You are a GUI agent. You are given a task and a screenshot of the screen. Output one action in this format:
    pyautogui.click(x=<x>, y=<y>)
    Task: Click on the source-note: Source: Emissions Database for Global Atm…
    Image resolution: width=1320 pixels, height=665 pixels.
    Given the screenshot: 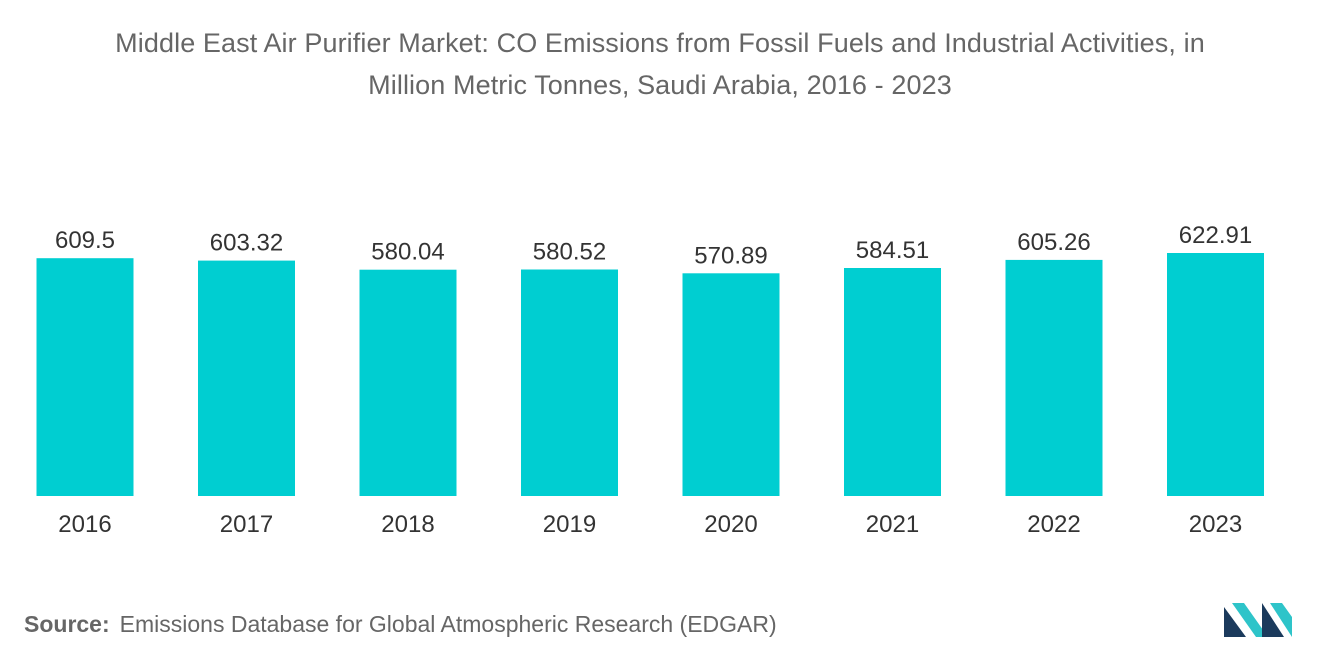 What is the action you would take?
    pyautogui.click(x=400, y=624)
    